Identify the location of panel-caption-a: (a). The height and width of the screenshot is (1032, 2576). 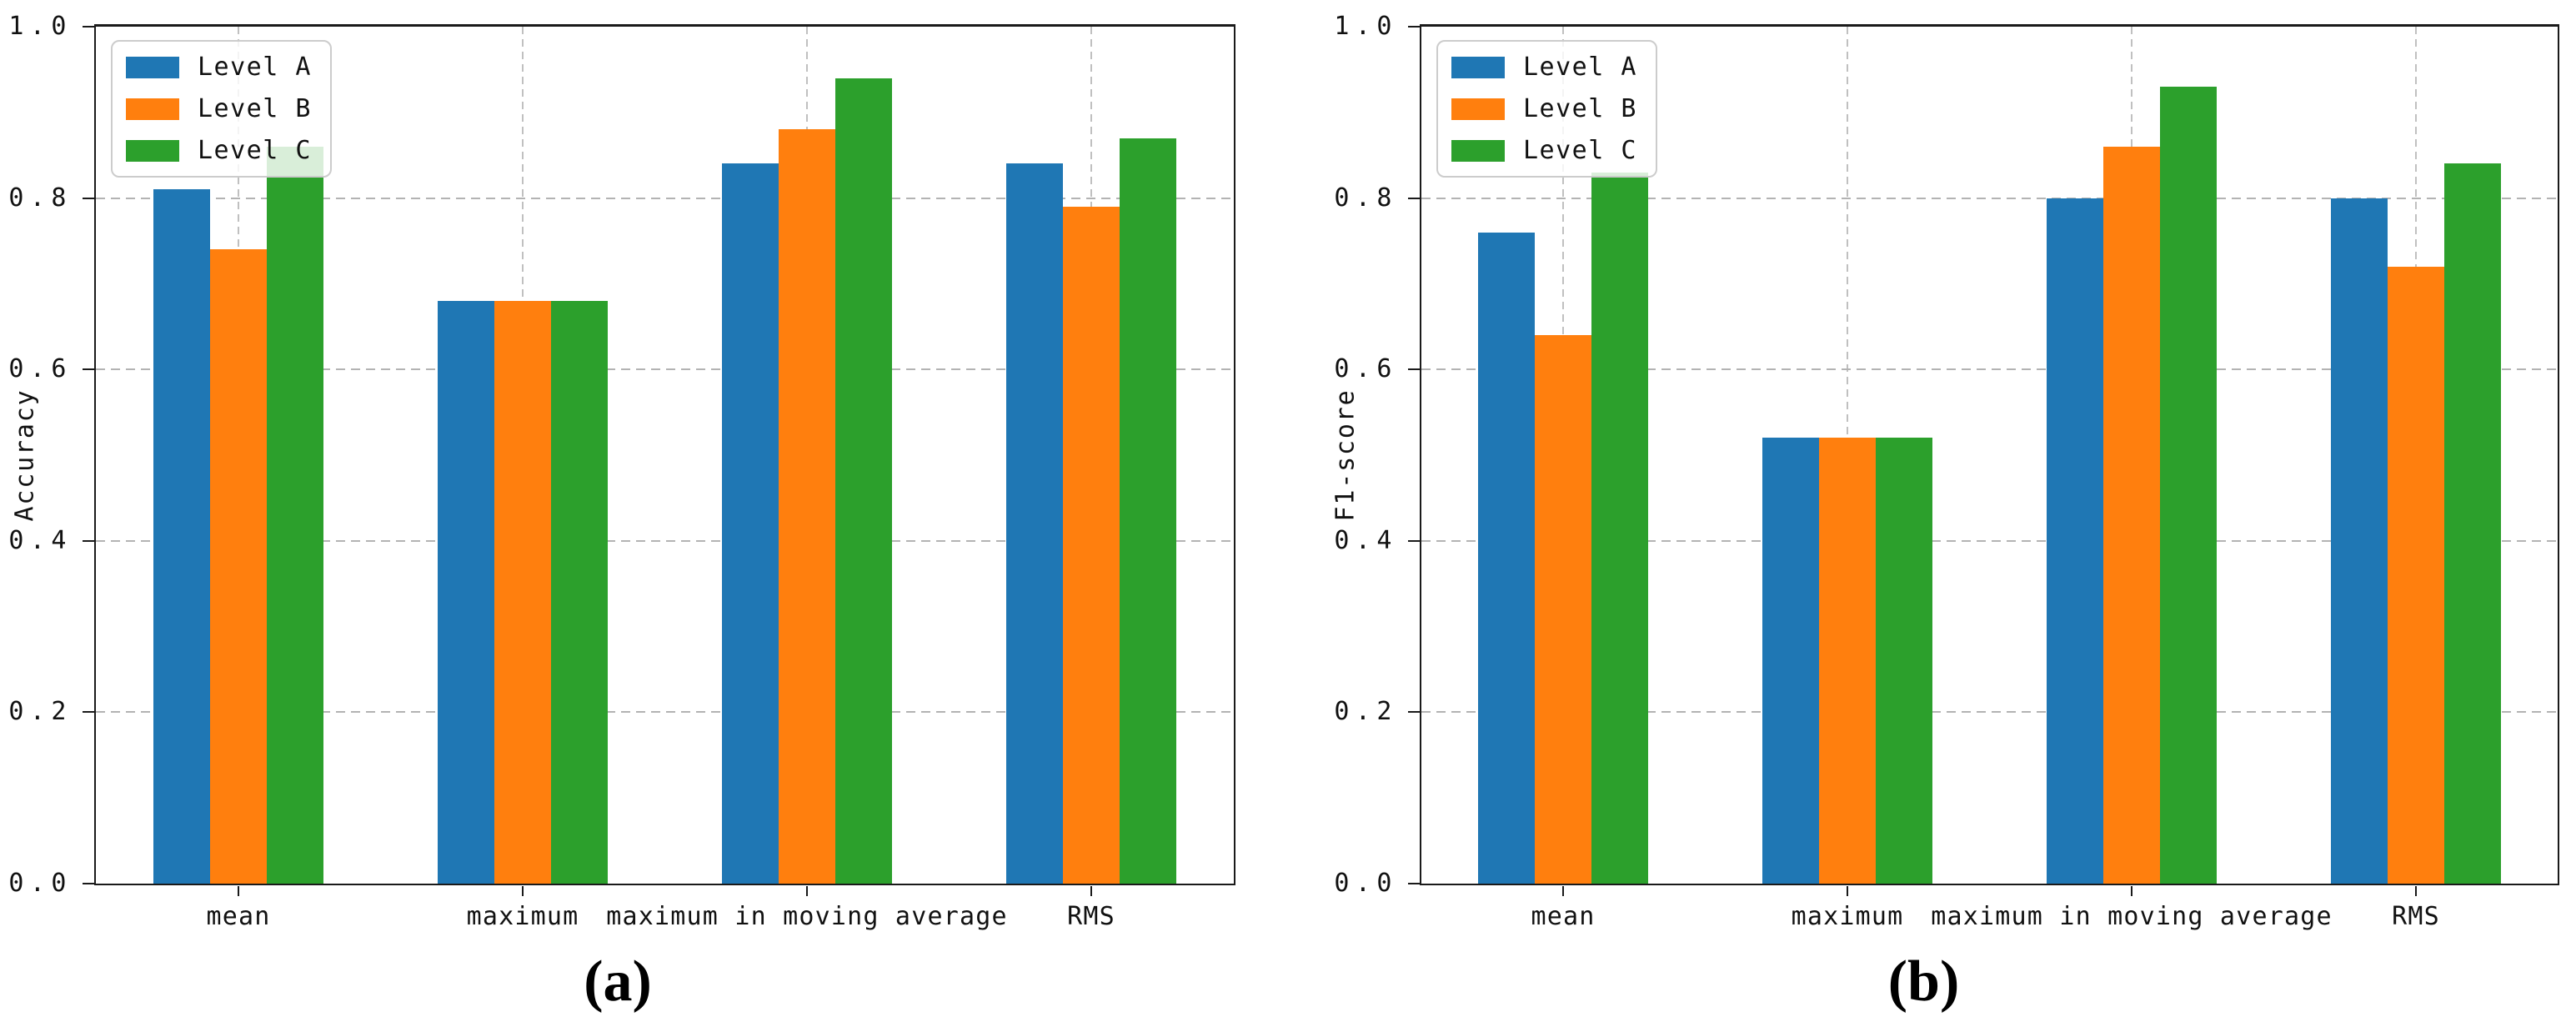
(618, 981).